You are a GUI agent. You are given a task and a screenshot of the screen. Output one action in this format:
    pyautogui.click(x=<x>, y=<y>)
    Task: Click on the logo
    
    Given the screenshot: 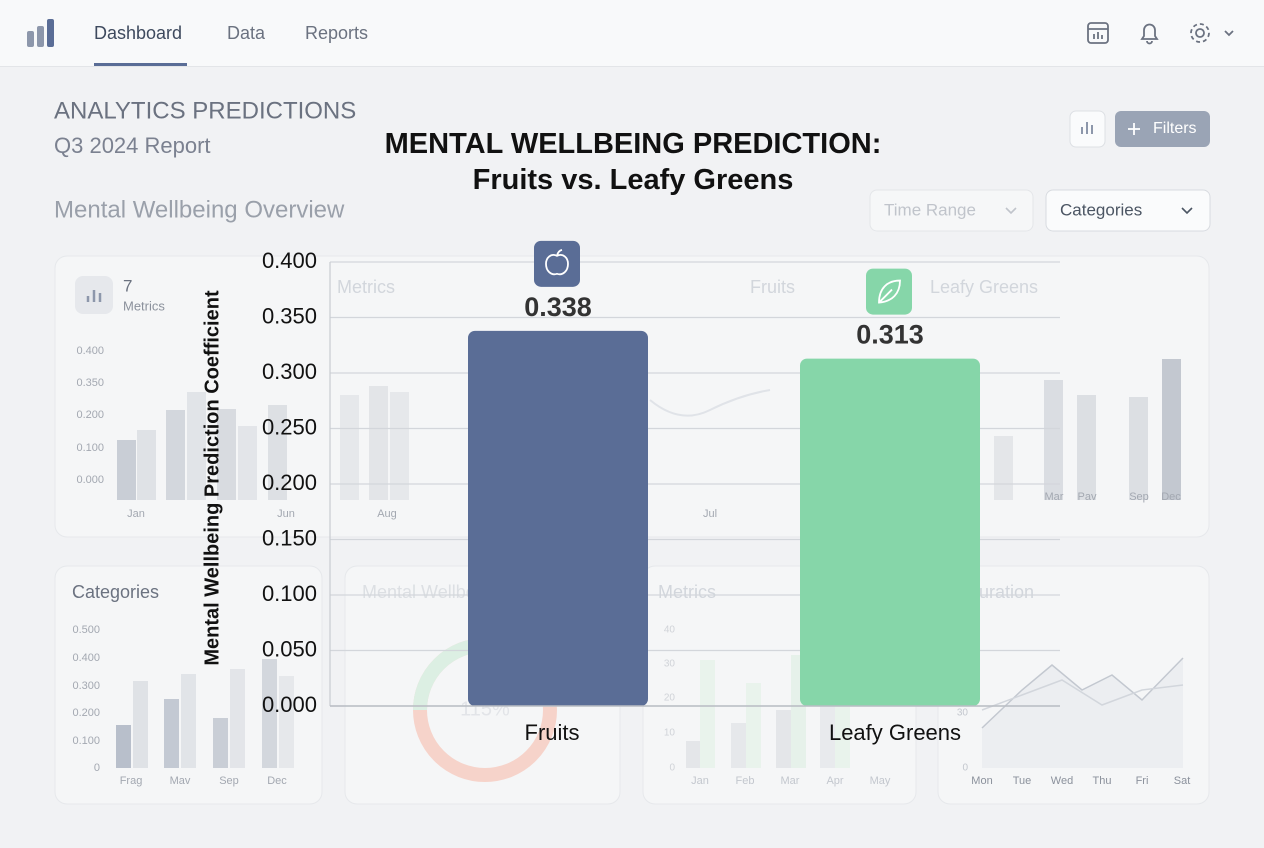 What is the action you would take?
    pyautogui.click(x=40, y=33)
    